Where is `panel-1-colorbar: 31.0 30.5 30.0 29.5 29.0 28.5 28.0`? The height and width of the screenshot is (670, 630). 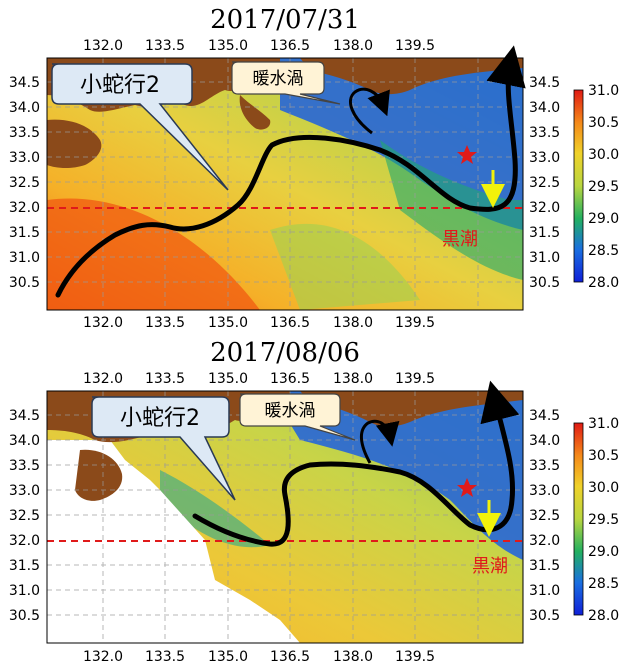
panel-1-colorbar: 31.0 30.5 30.0 29.5 29.0 28.5 28.0 is located at coordinates (596, 187).